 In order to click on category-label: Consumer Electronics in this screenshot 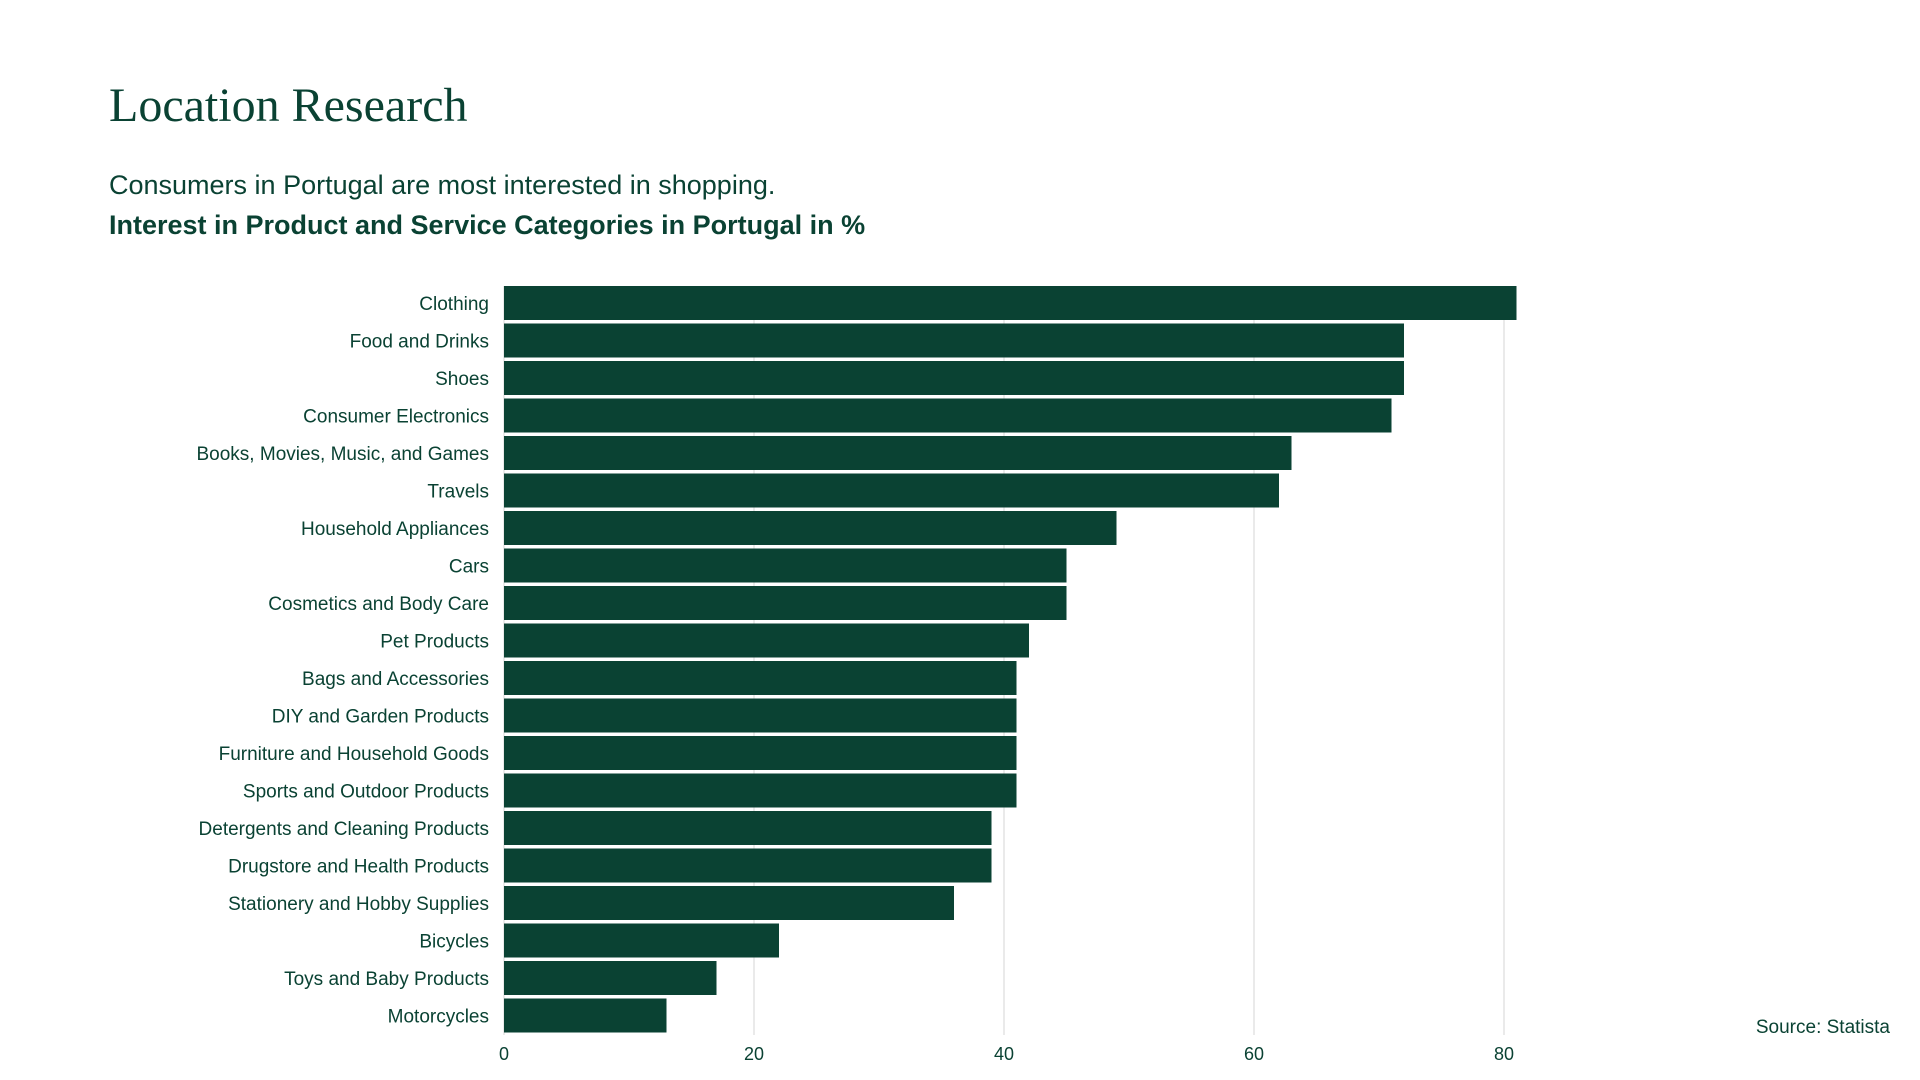, I will do `click(396, 417)`.